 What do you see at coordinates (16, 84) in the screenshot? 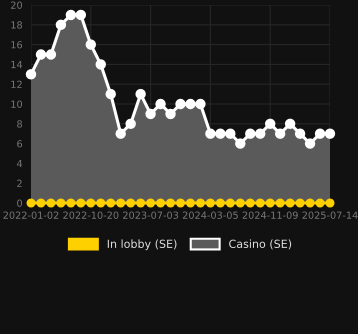
I see `y-tick-label: 12` at bounding box center [16, 84].